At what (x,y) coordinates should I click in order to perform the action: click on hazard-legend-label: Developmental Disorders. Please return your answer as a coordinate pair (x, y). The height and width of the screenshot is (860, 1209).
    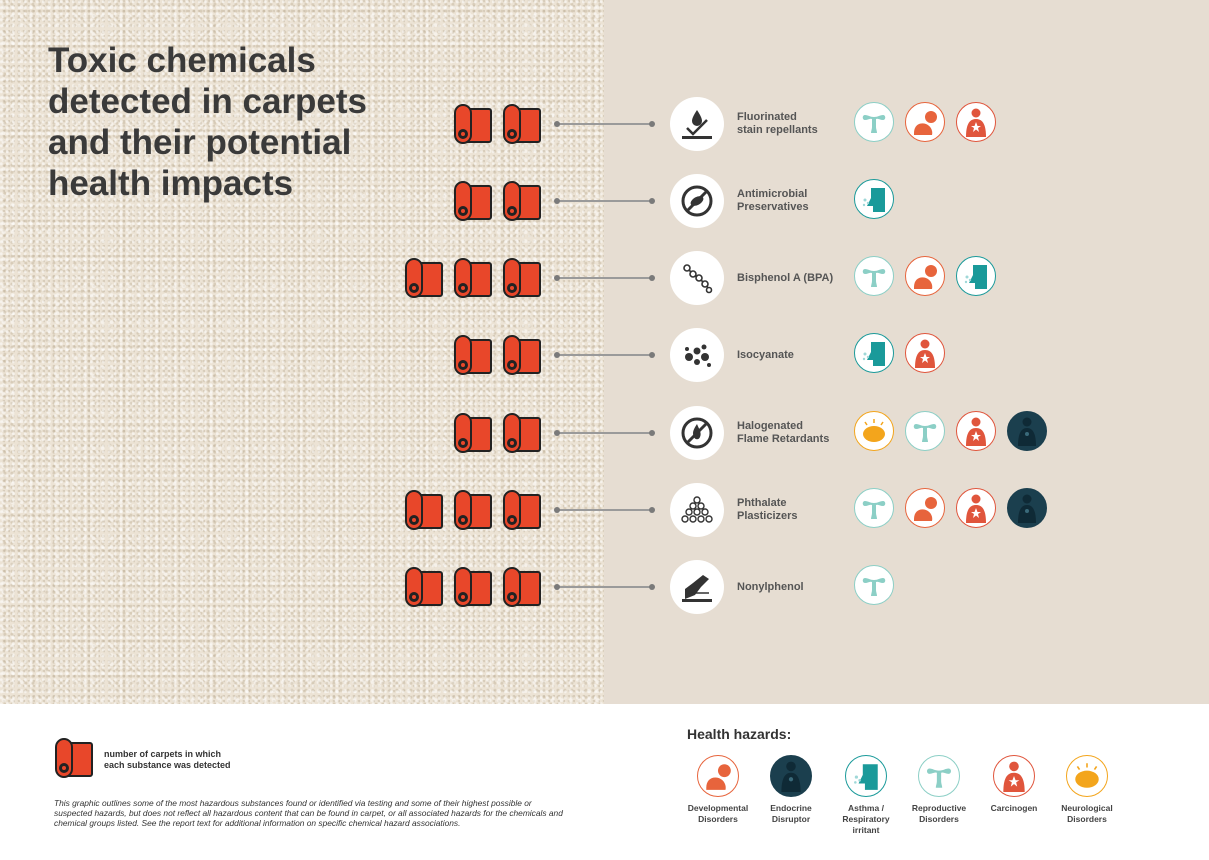
    Looking at the image, I should click on (718, 814).